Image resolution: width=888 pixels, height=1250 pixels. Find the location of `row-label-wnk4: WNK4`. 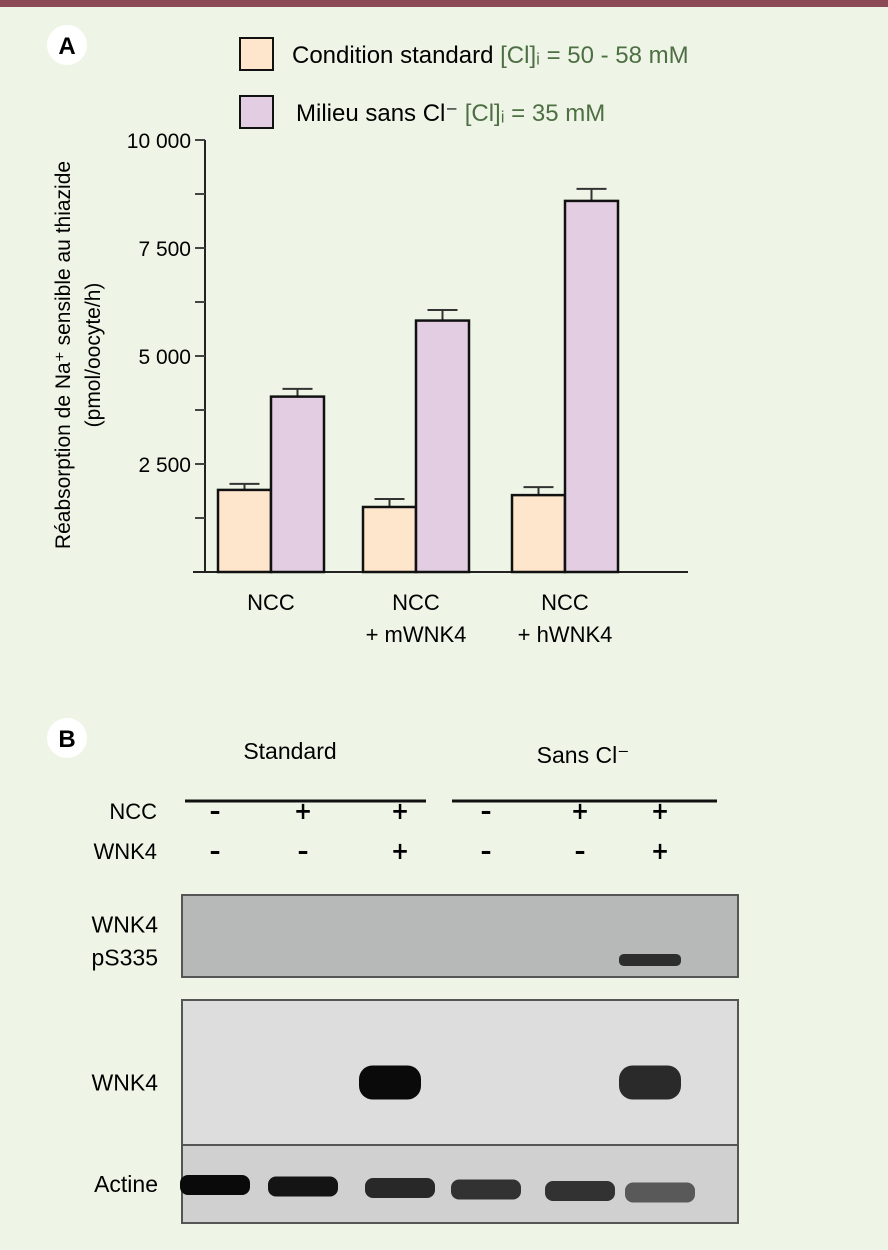

row-label-wnk4: WNK4 is located at coordinates (125, 851).